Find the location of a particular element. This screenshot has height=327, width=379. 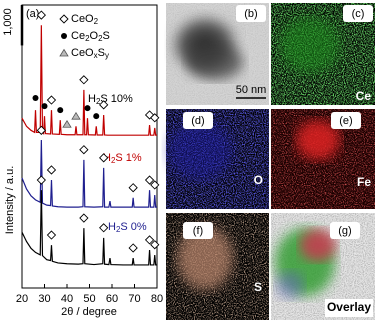

series-label: H2S 0% is located at coordinates (127, 227).